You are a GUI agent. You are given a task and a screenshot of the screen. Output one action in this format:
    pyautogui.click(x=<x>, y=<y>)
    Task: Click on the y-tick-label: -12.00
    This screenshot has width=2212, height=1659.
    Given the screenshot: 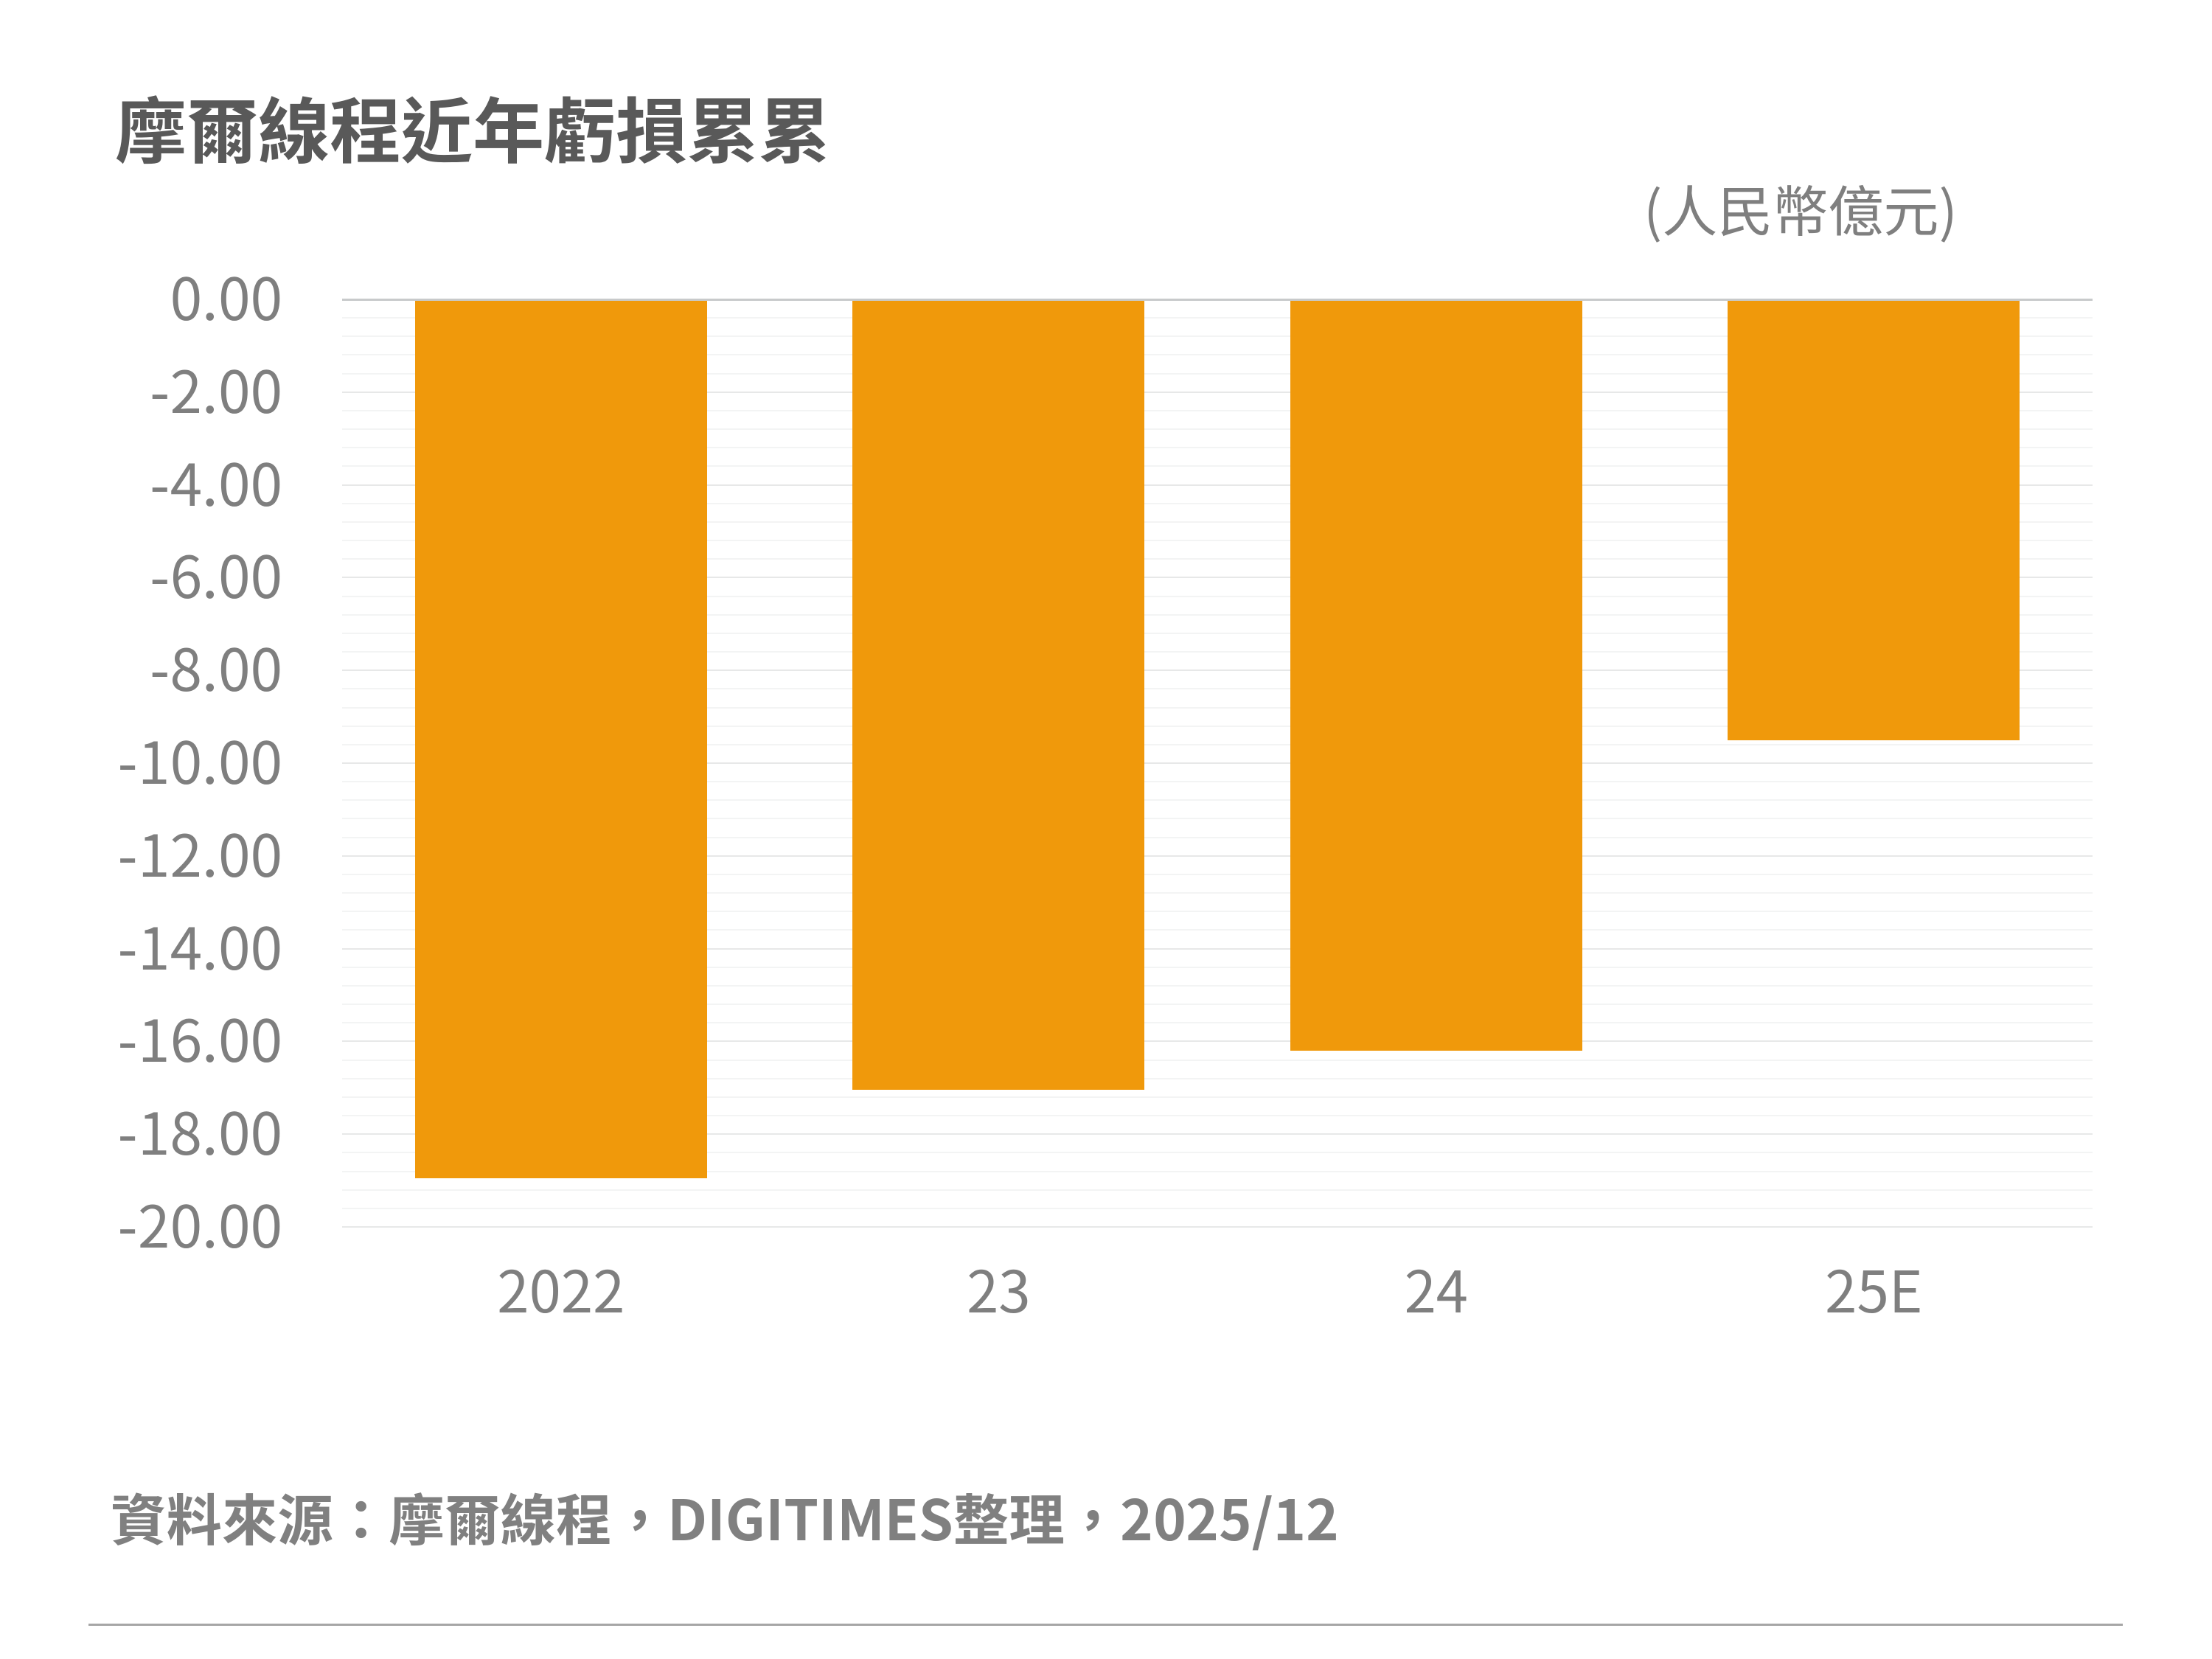 What is the action you would take?
    pyautogui.click(x=199, y=851)
    